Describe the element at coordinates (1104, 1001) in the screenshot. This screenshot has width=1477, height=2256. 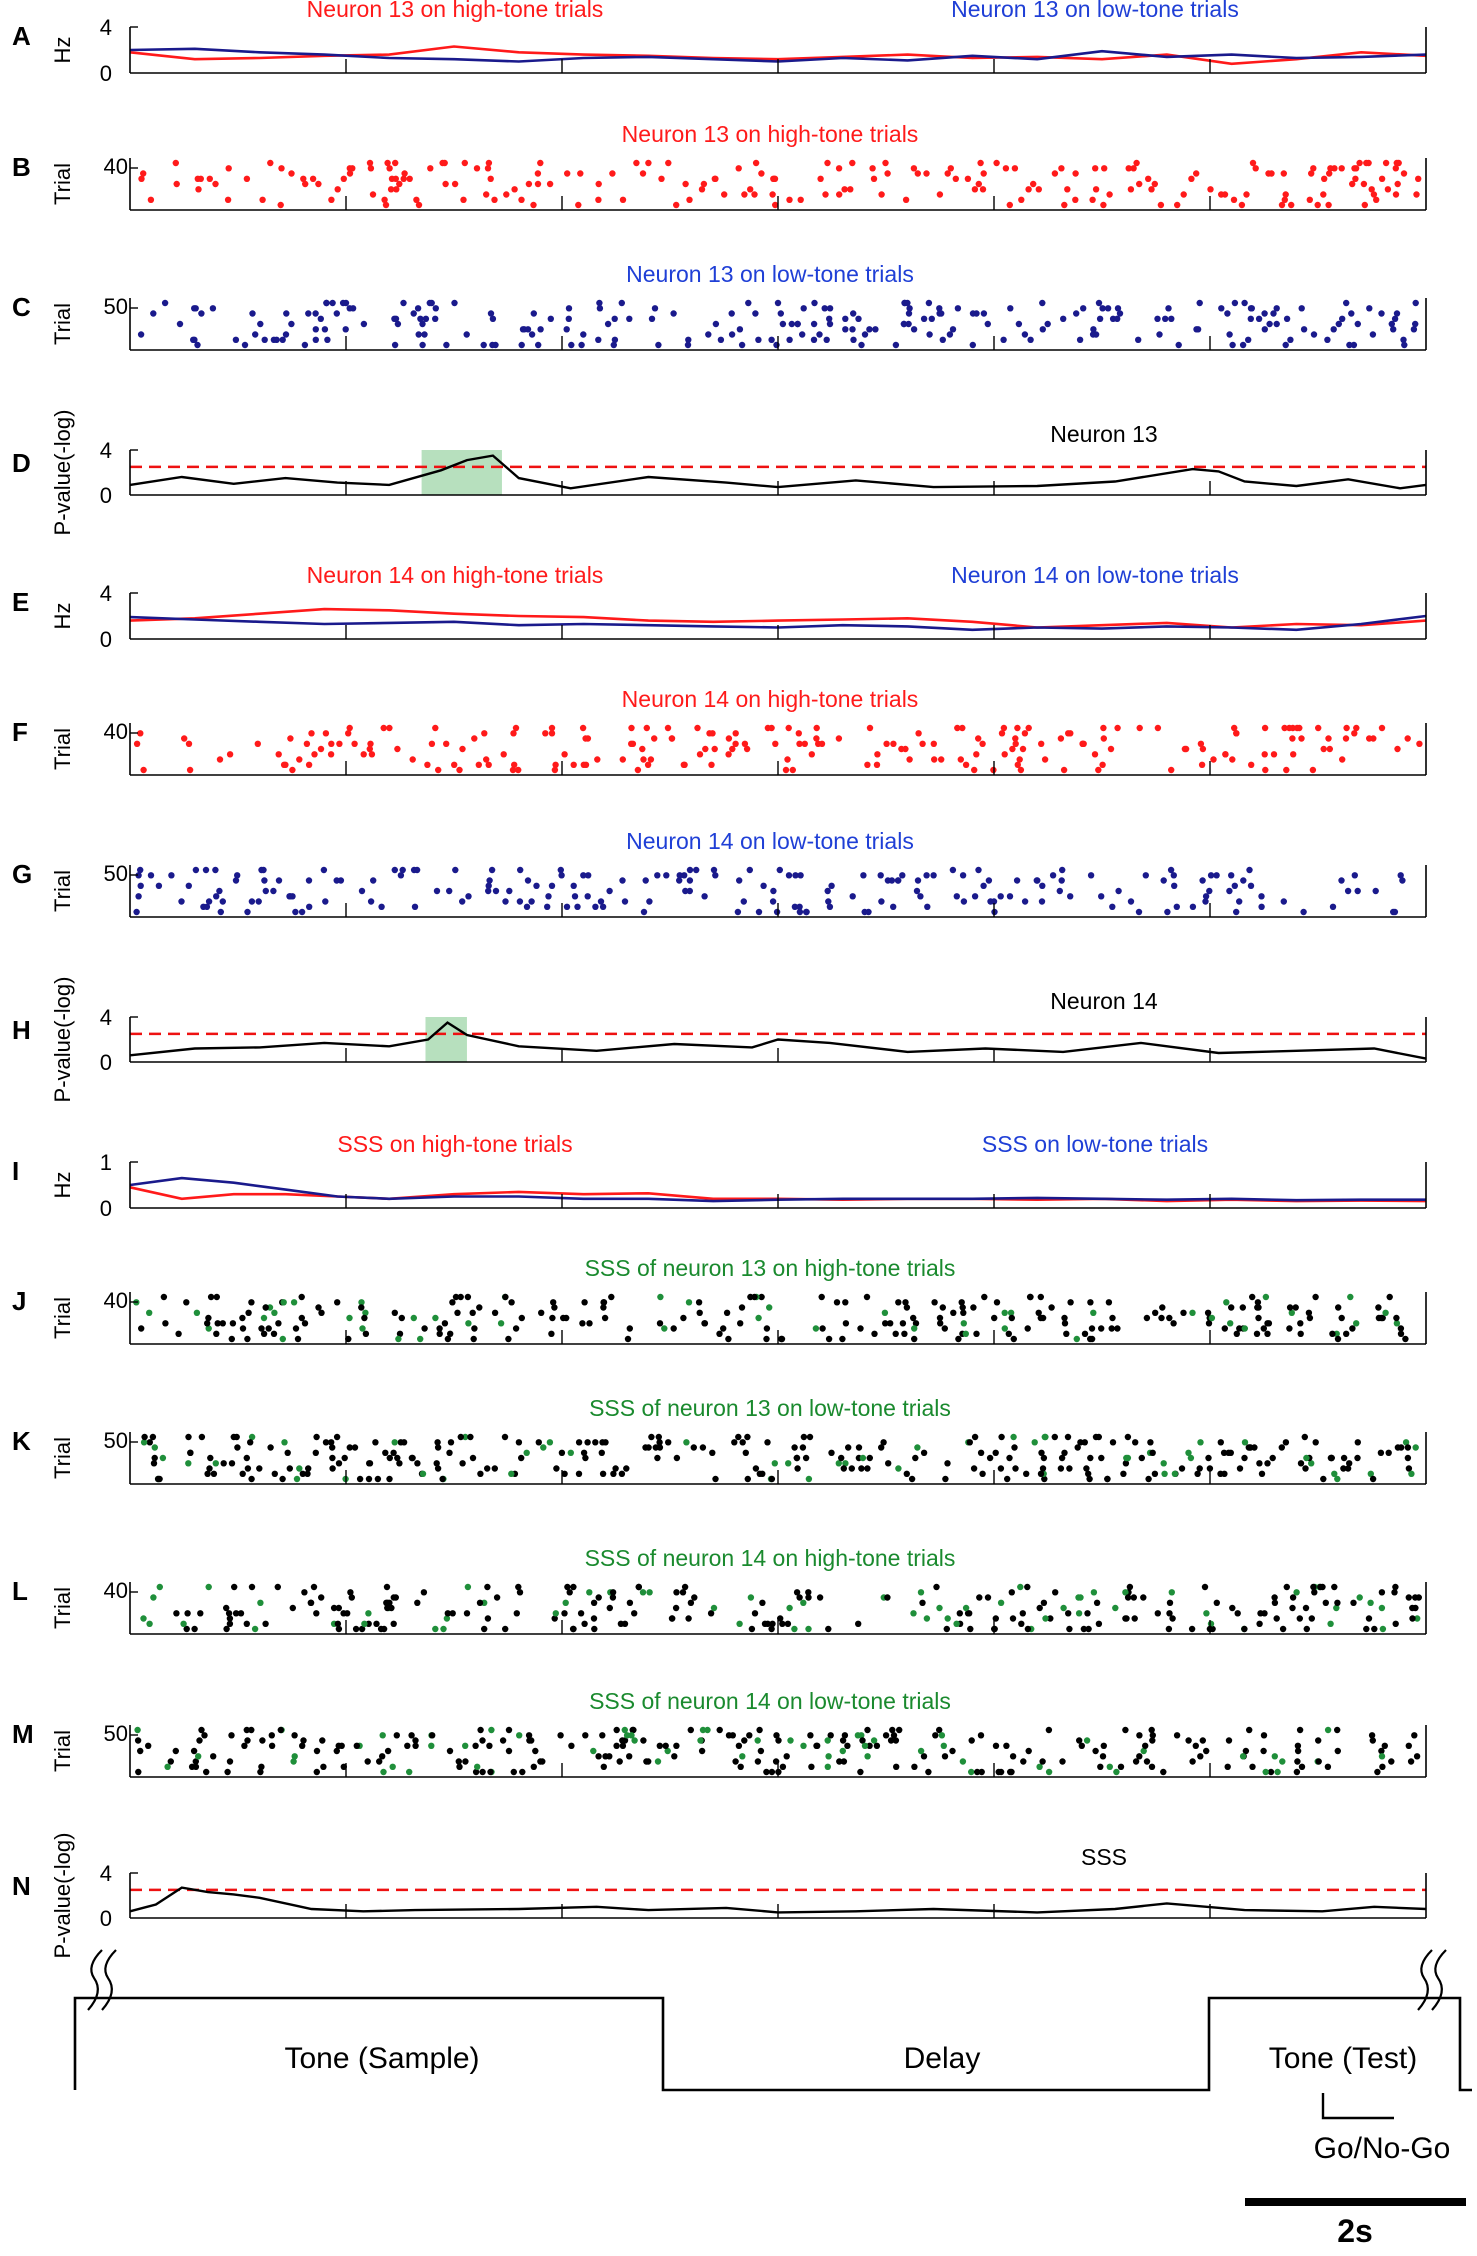
I see `panel-label: Neuron 14` at that location.